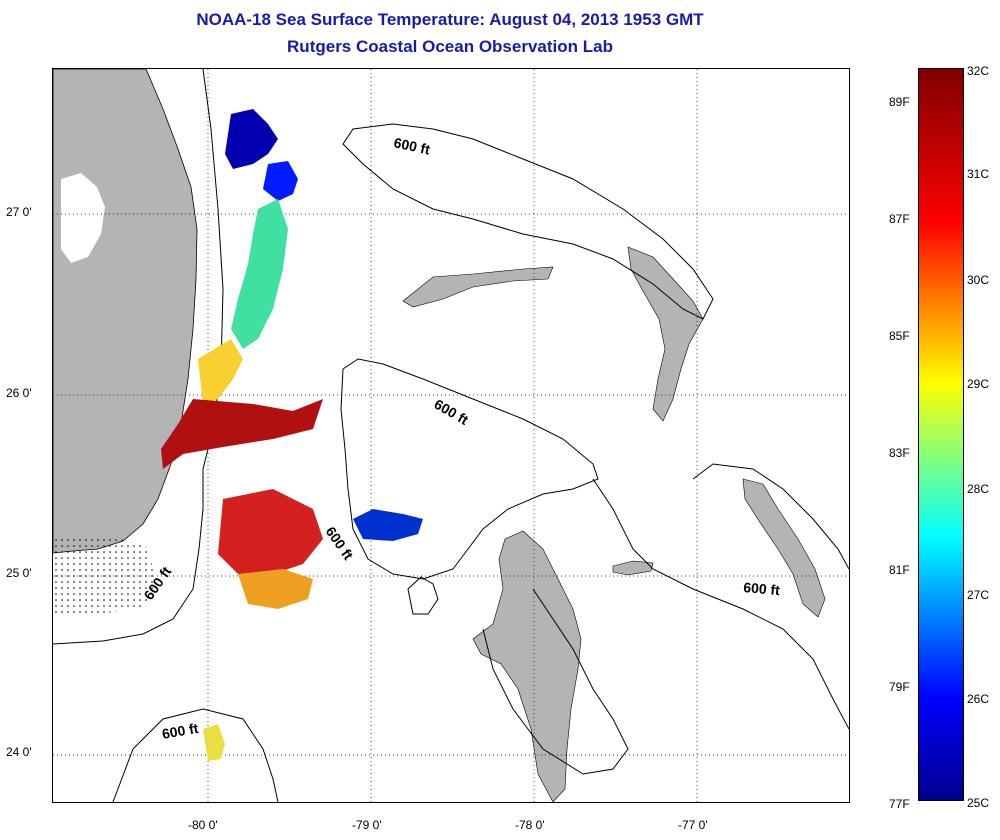  I want to click on lat-label-27: 27 0', so click(19, 212).